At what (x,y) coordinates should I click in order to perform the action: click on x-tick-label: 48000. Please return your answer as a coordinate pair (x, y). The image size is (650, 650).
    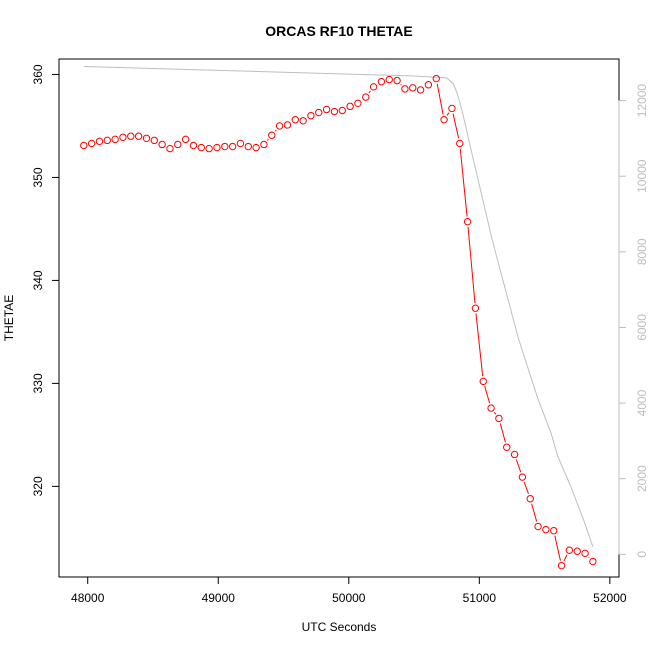
    Looking at the image, I should click on (88, 598).